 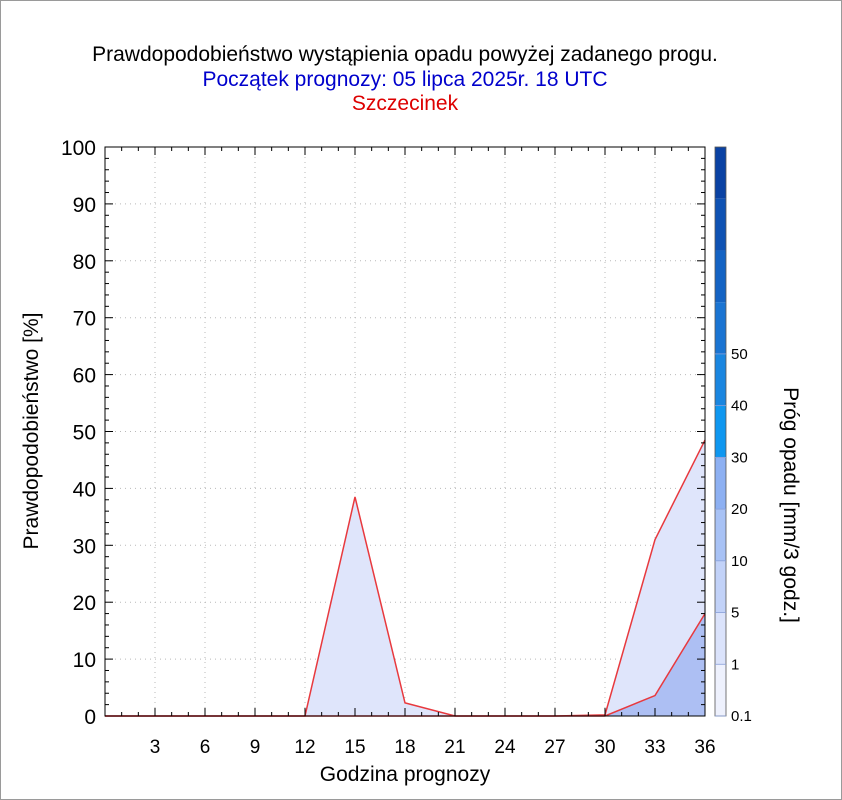 What do you see at coordinates (739, 354) in the screenshot?
I see `colorbar-tick-label: 50` at bounding box center [739, 354].